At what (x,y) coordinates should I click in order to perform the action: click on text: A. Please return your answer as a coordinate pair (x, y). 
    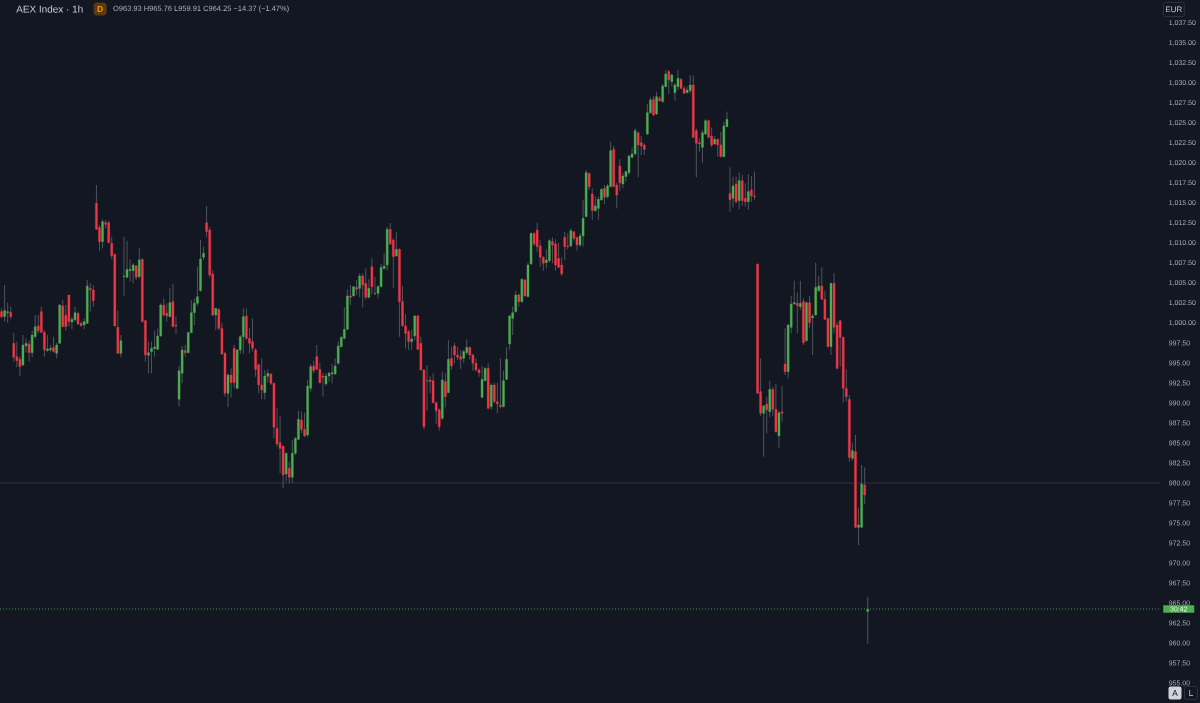
    Looking at the image, I should click on (1175, 693).